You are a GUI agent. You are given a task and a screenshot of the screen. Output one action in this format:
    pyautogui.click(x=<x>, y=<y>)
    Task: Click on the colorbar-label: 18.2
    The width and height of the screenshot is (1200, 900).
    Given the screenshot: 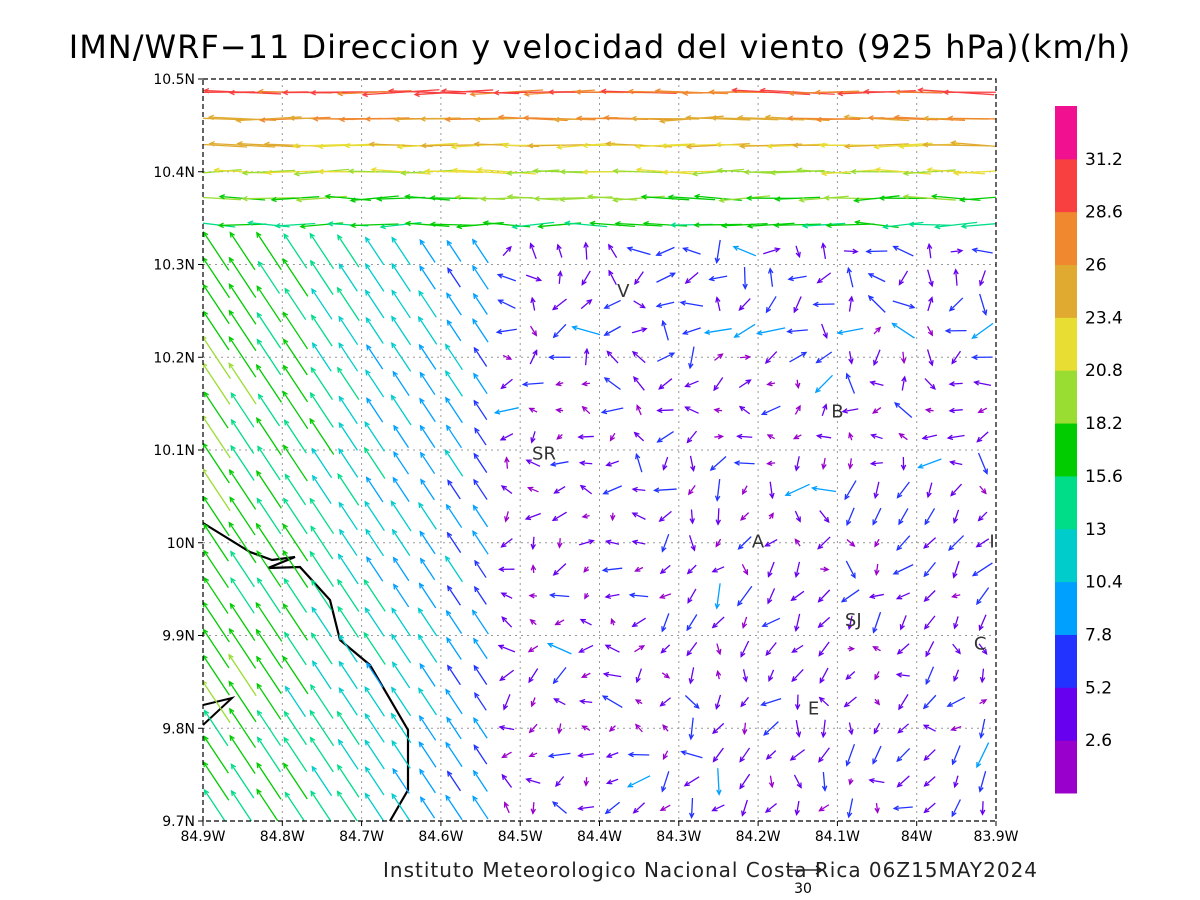 What is the action you would take?
    pyautogui.click(x=1104, y=424)
    